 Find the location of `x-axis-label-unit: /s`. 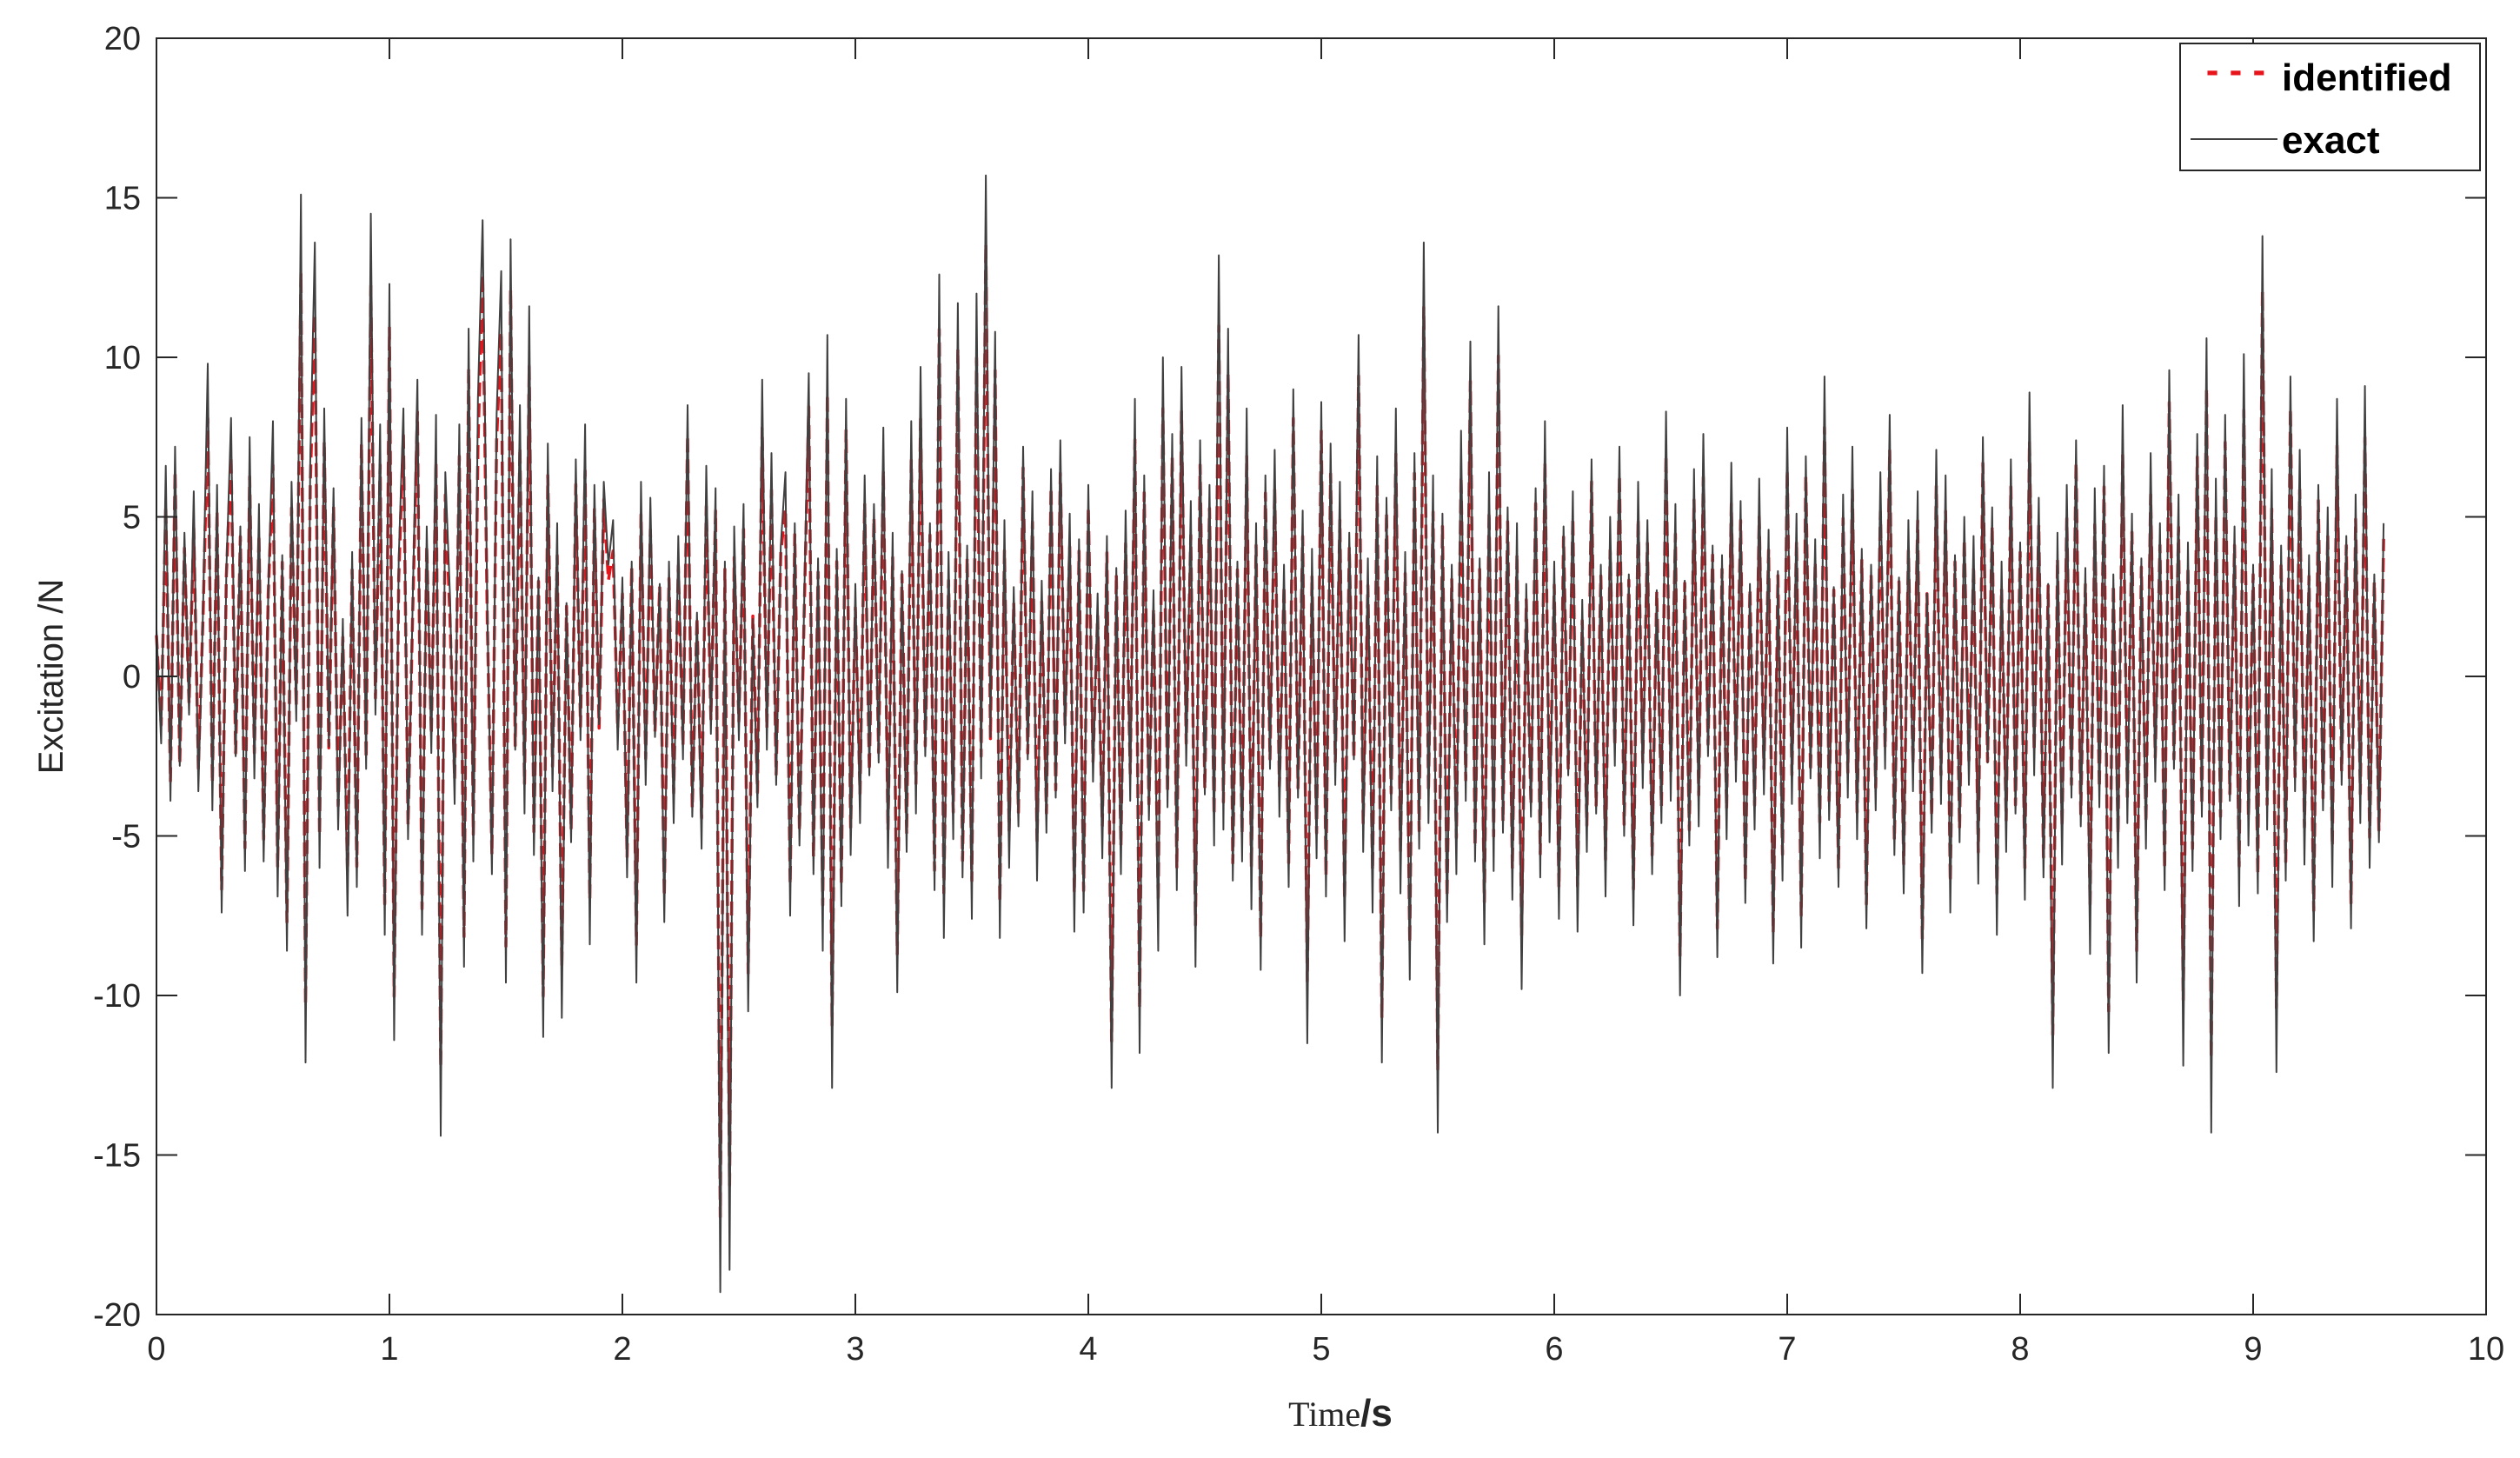

x-axis-label-unit: /s is located at coordinates (1376, 1413).